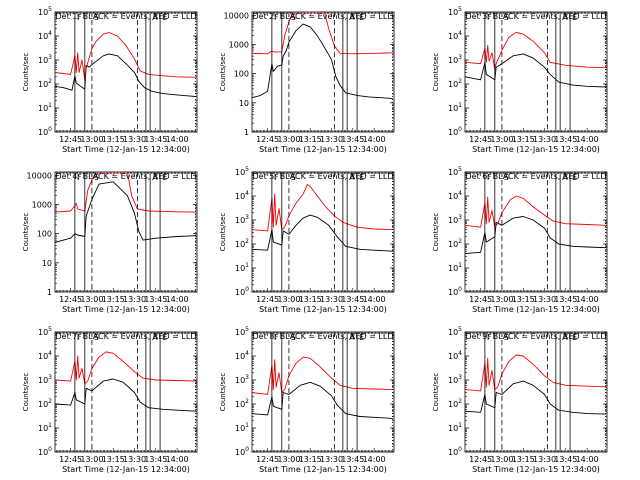 The height and width of the screenshot is (480, 640). What do you see at coordinates (536, 176) in the screenshot?
I see `panel-title: Det 6: BLACK = Events, RED = LLD` at bounding box center [536, 176].